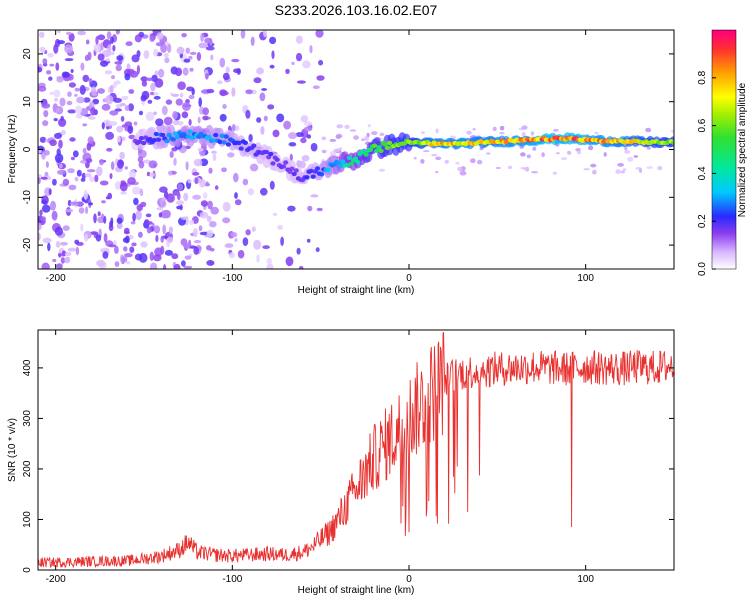  What do you see at coordinates (702, 77) in the screenshot?
I see `colorbar-tick-label: 0.8` at bounding box center [702, 77].